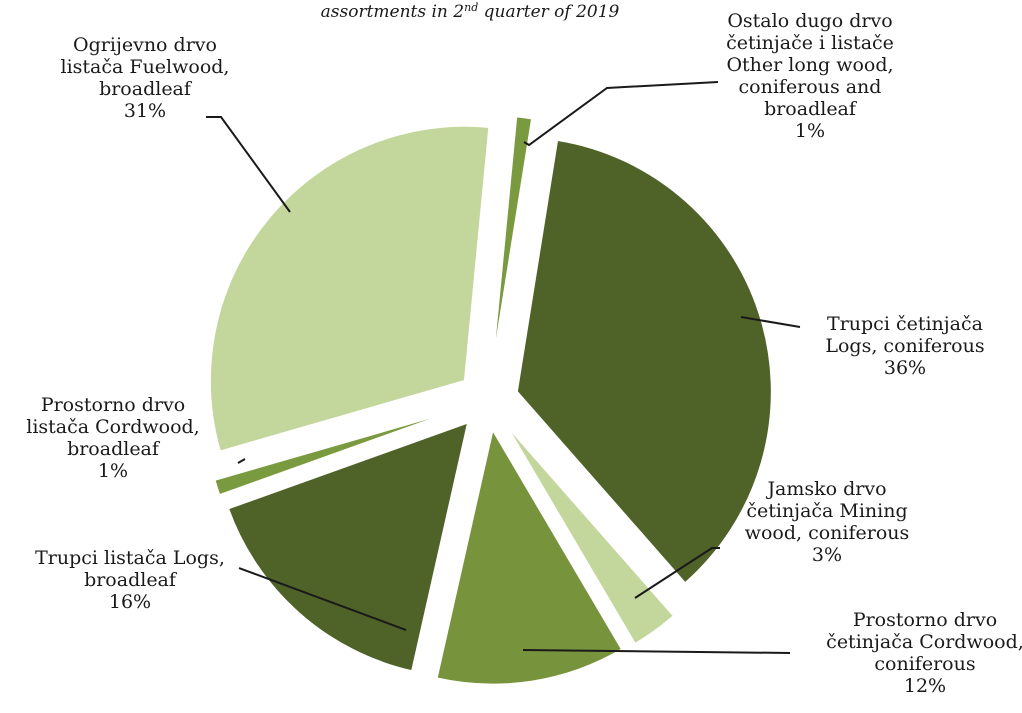 The width and height of the screenshot is (1022, 713). Describe the element at coordinates (471, 7) in the screenshot. I see `chart-title-superscript: nd` at that location.